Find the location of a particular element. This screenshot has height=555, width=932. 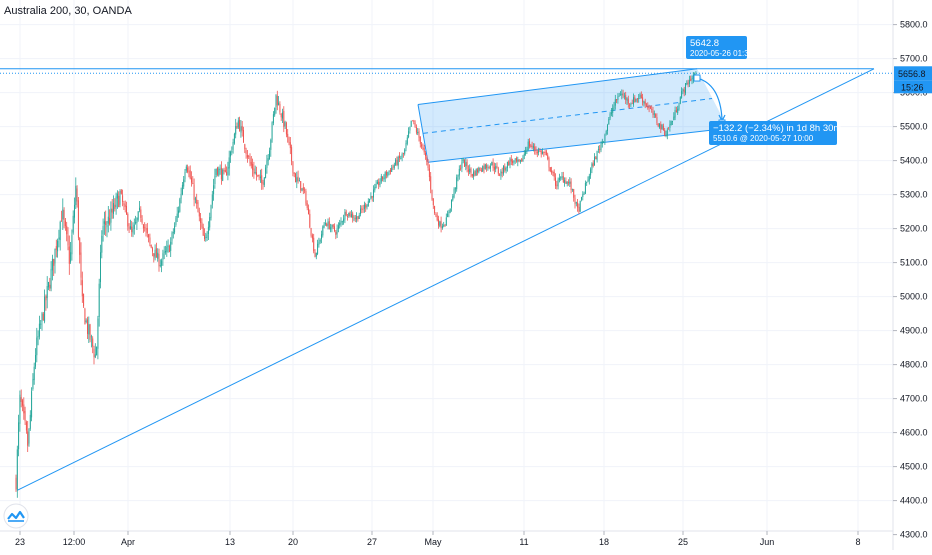

countdown-bg is located at coordinates (913, 87).